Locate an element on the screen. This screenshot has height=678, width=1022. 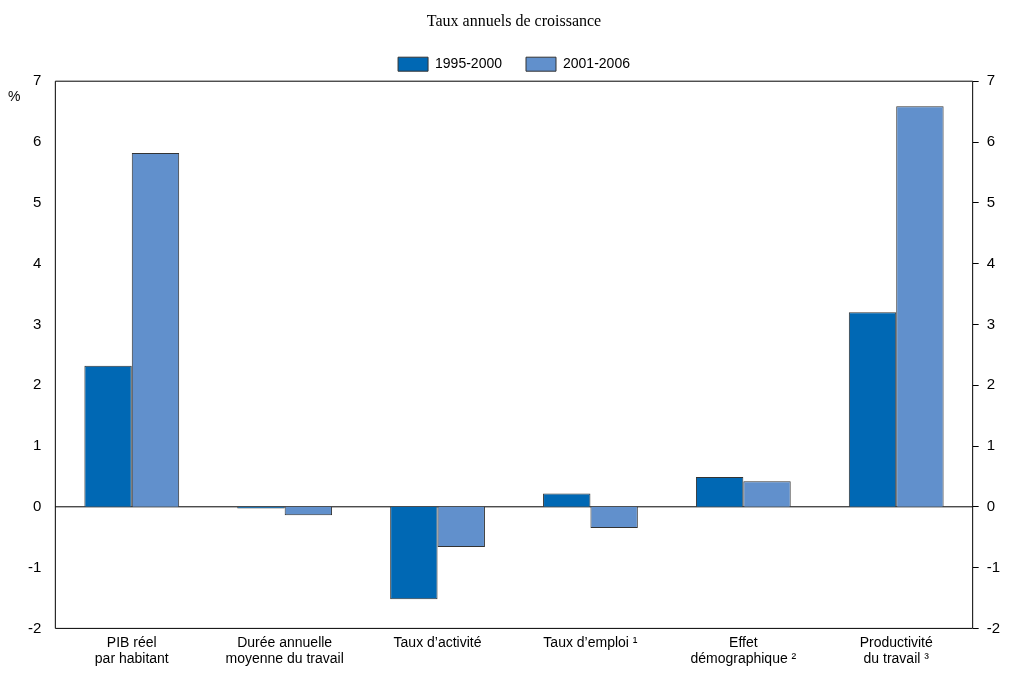
y-tick-label: 3 is located at coordinates (37, 323).